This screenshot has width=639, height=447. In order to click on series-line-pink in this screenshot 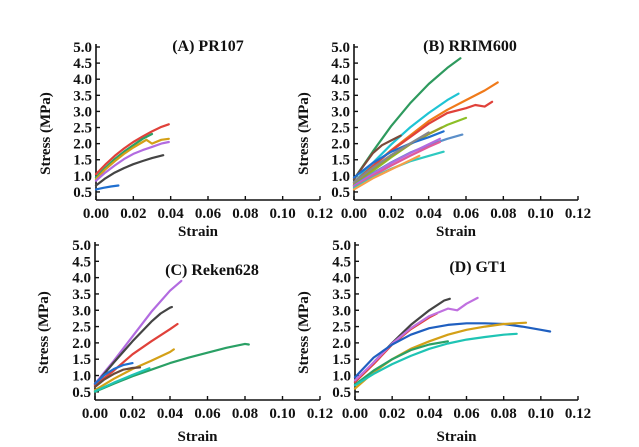, I will do `click(396, 164)`.